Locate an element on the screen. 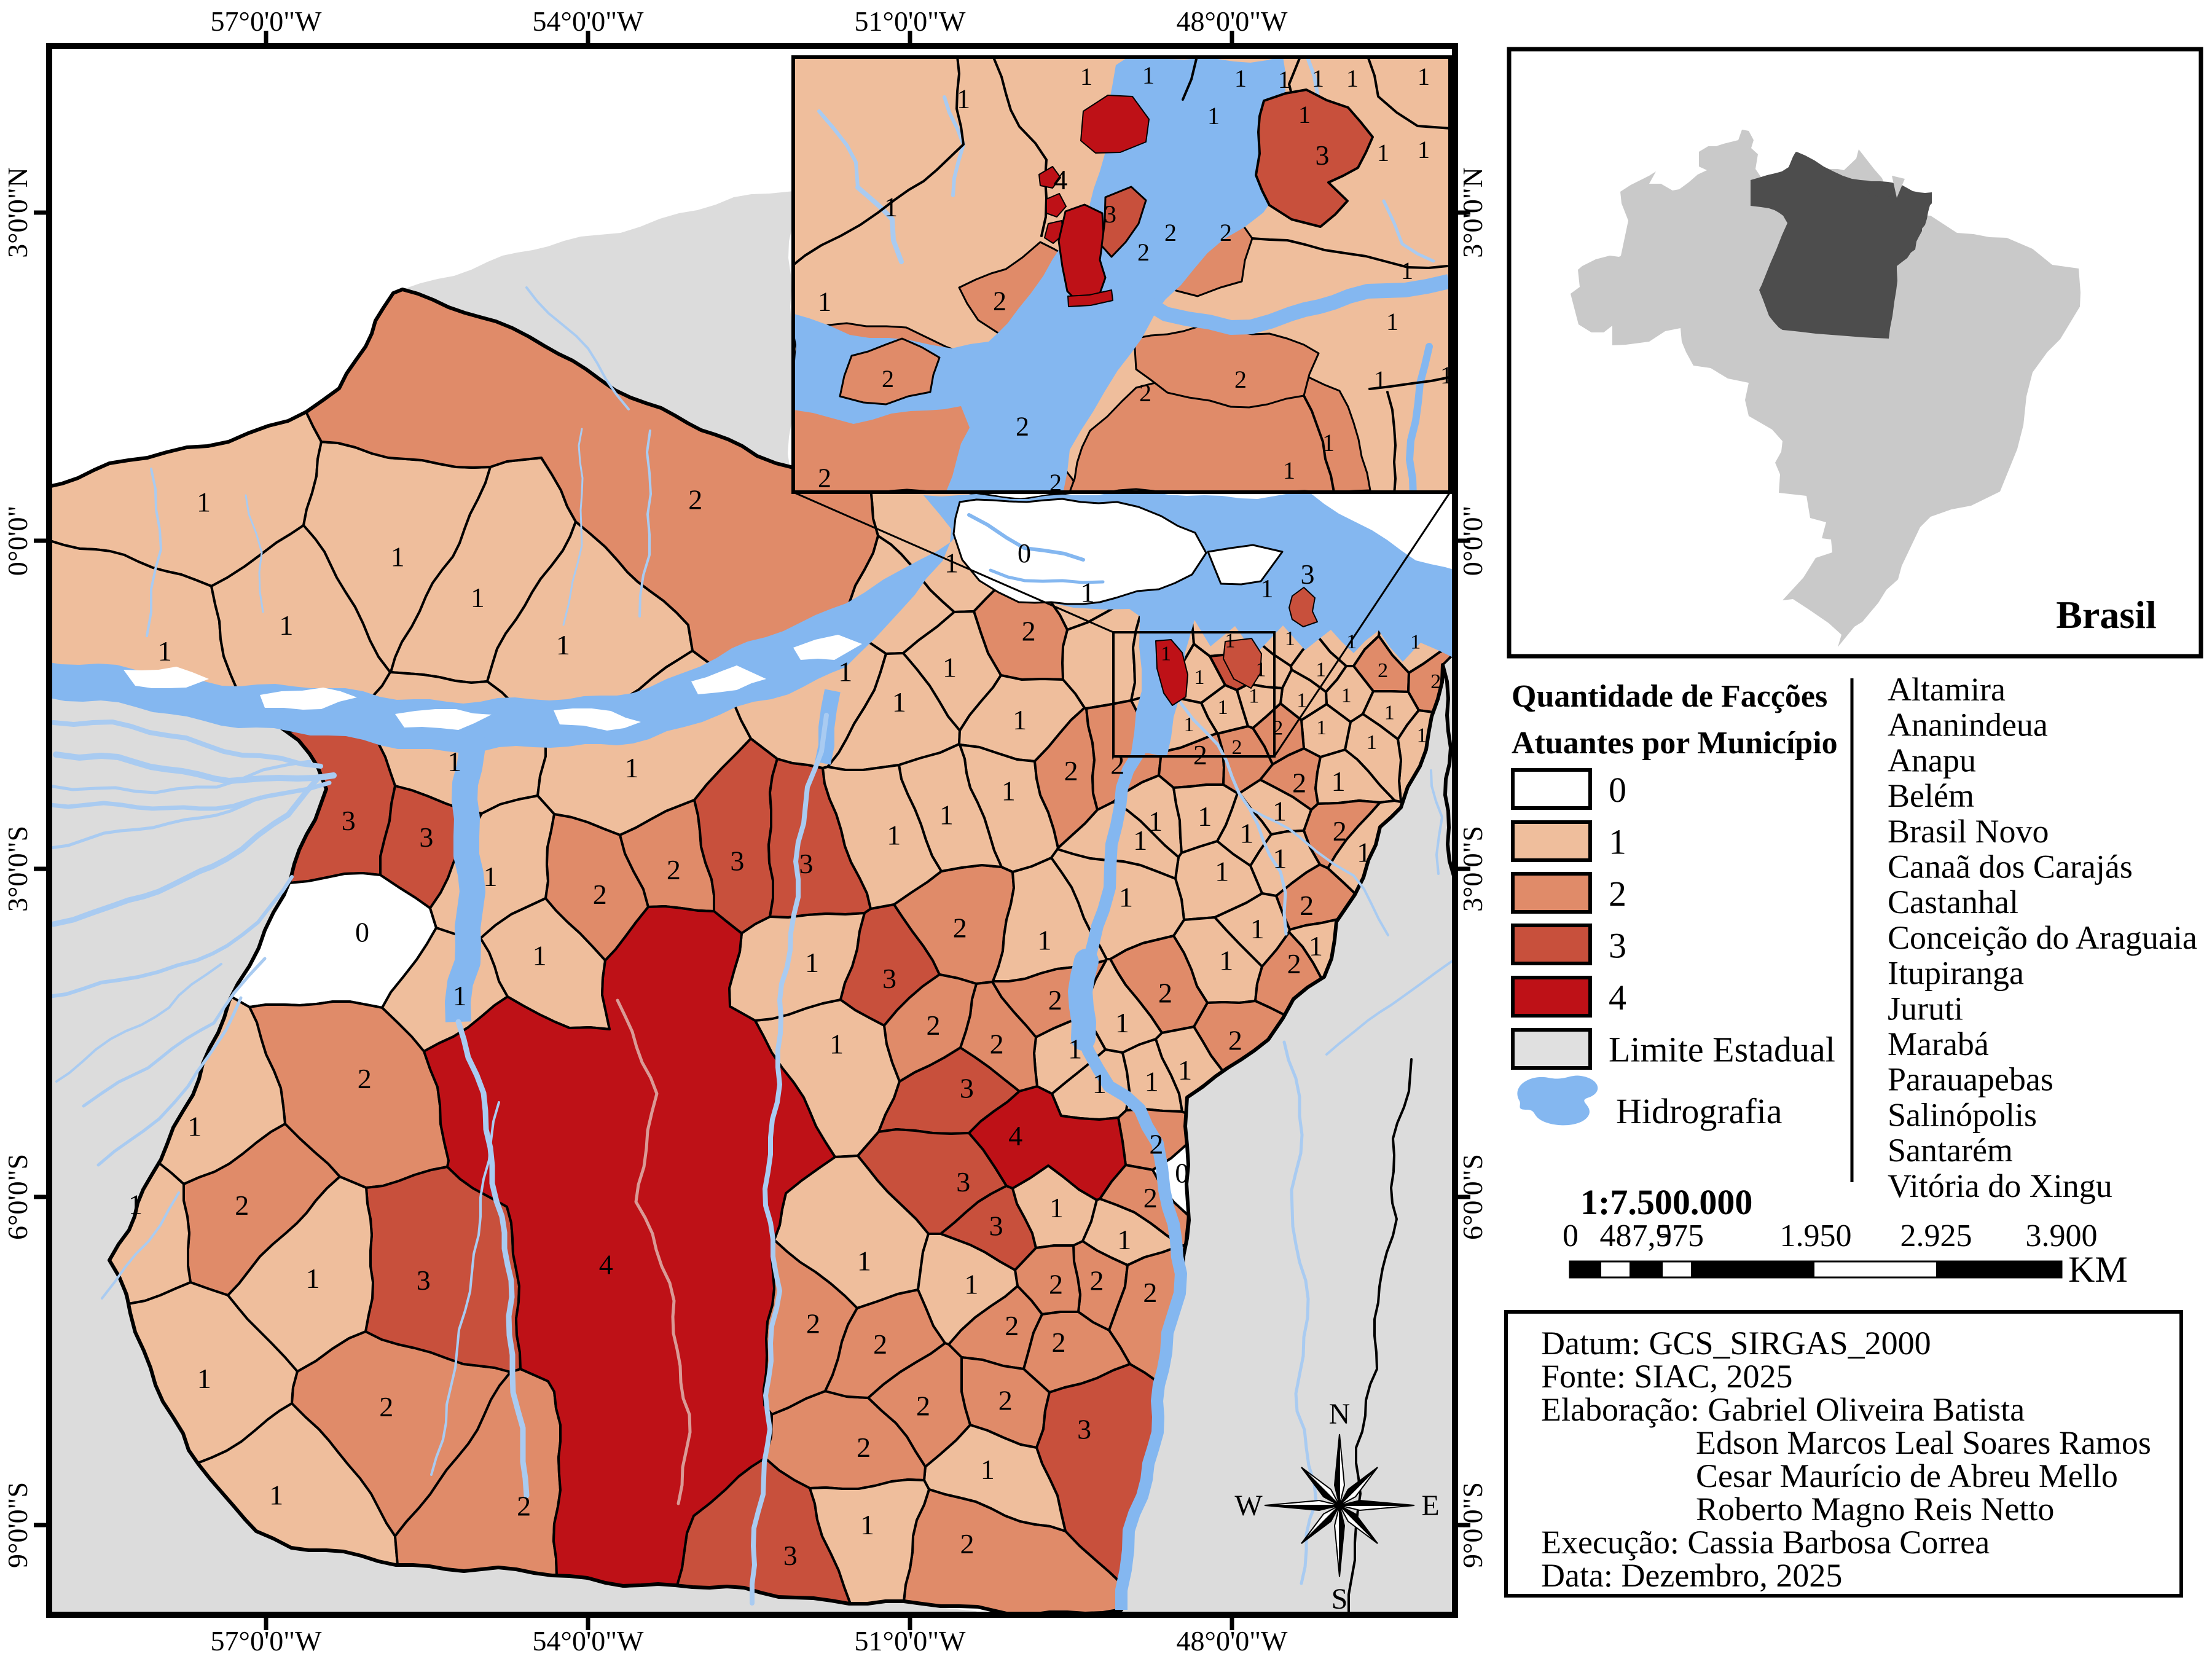  svg-text: Castanhal is located at coordinates (1953, 902).